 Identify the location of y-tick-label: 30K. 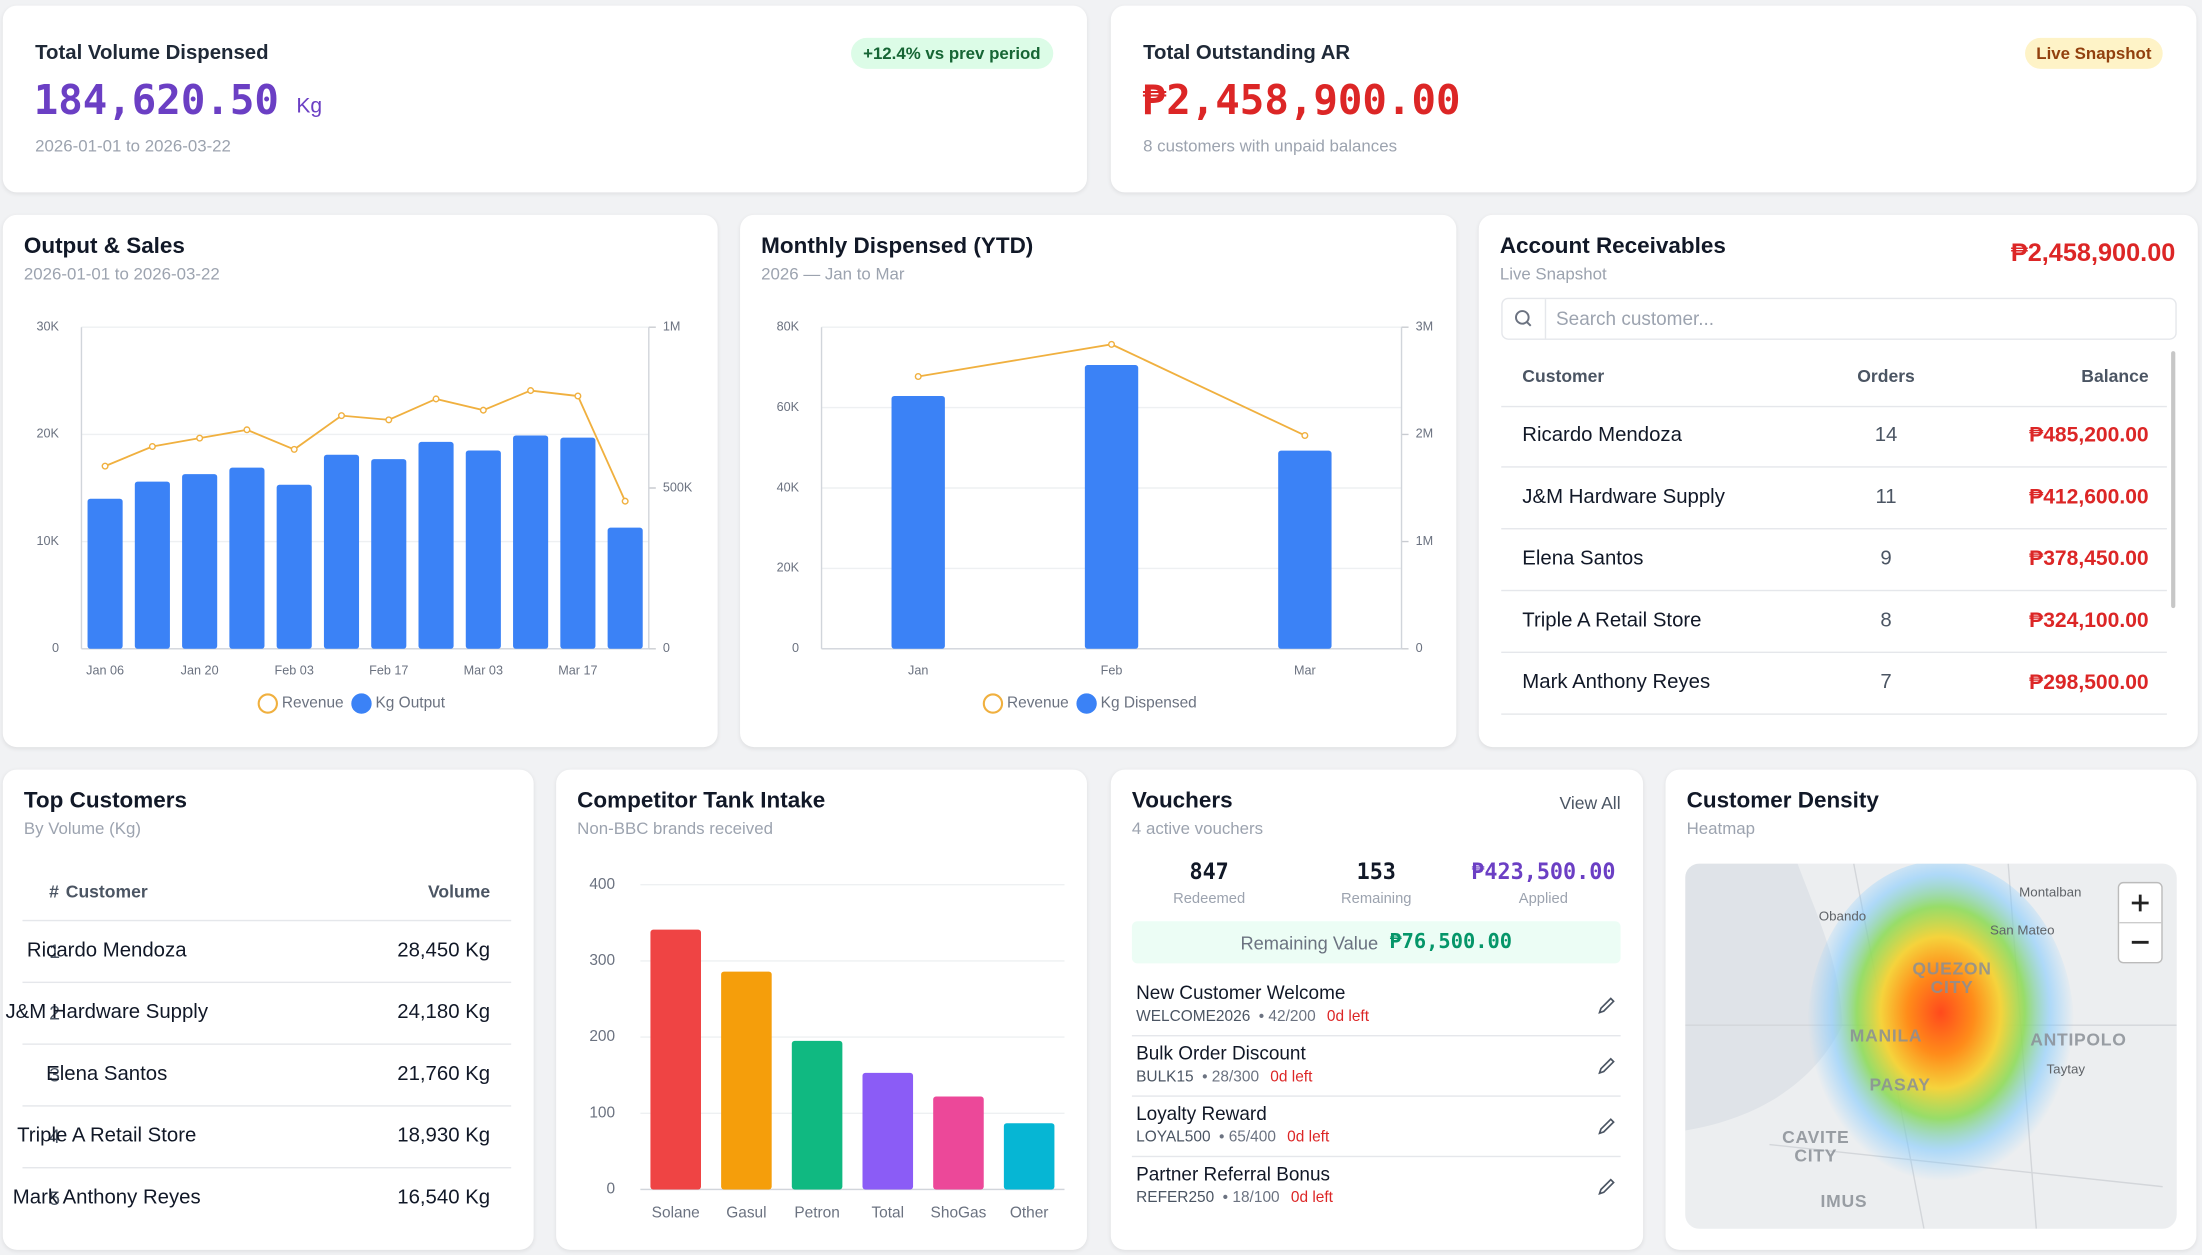
(48, 327).